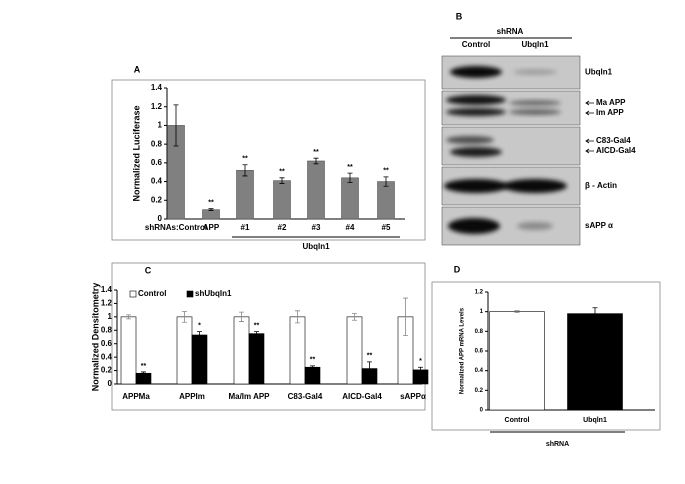 The image size is (685, 484). Describe the element at coordinates (213, 293) in the screenshot. I see `legend-label: shUbqln1` at that location.